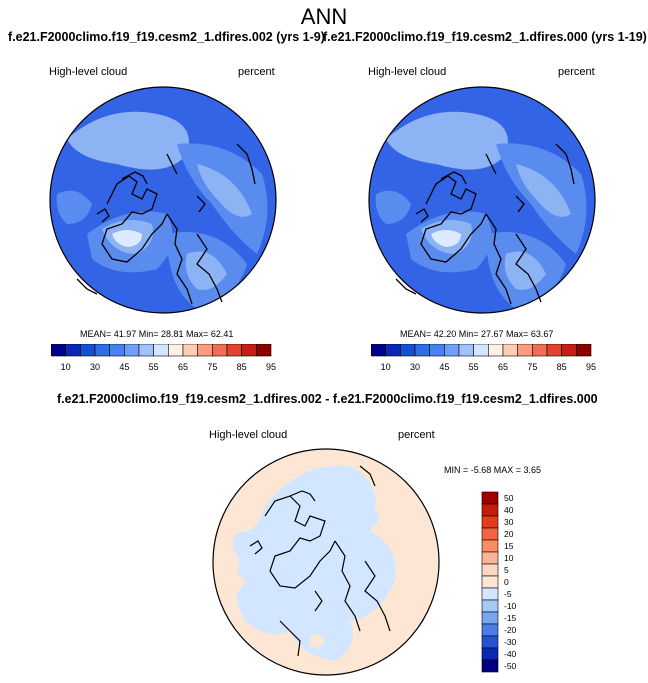 This screenshot has height=683, width=648. I want to click on left-units-label: percent, so click(256, 72).